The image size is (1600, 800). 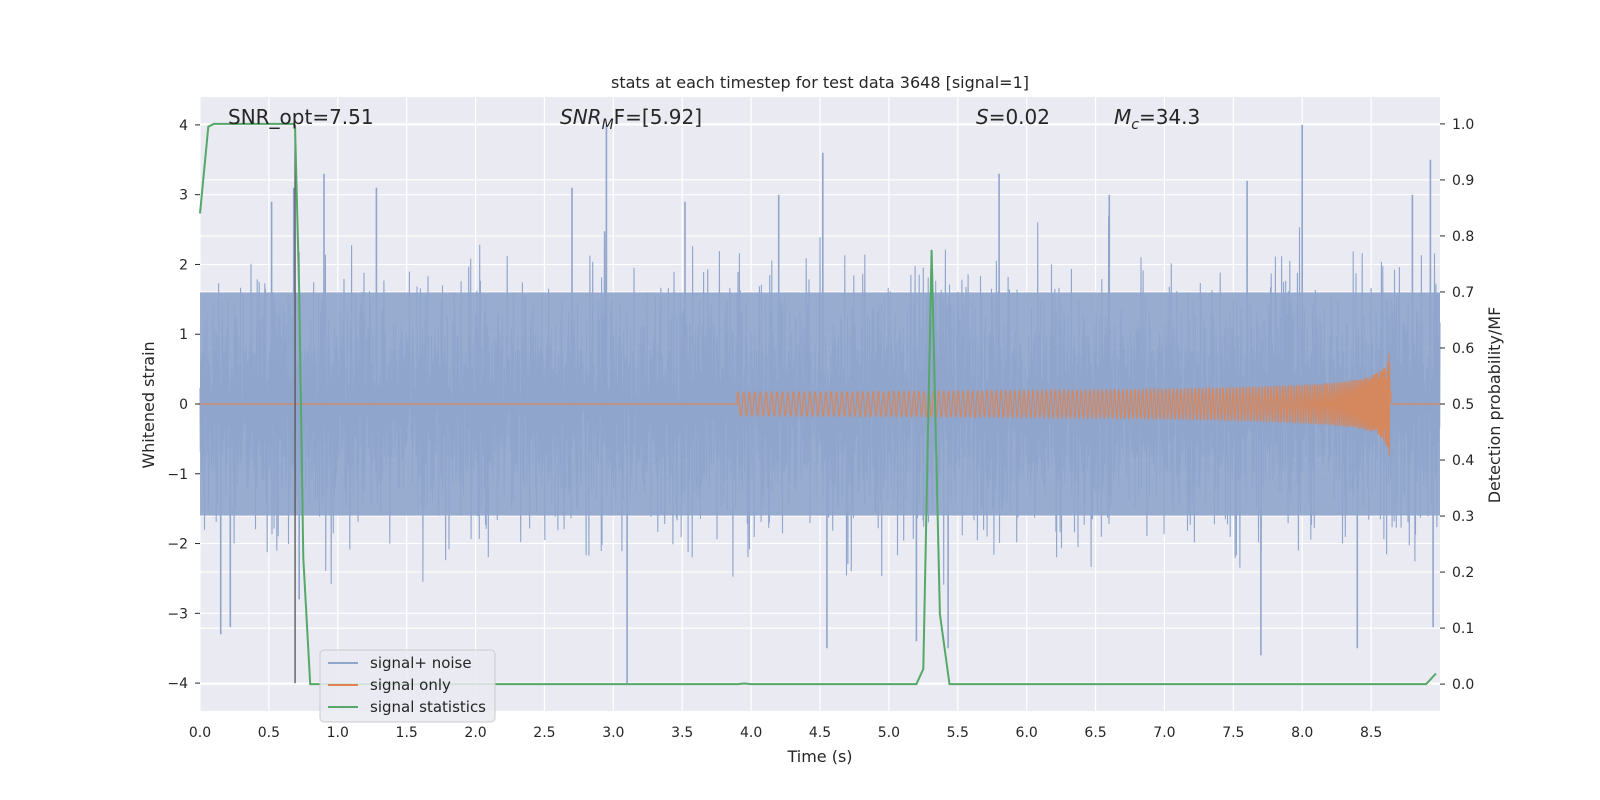 I want to click on x-tick-label: 8.0, so click(x=1302, y=733).